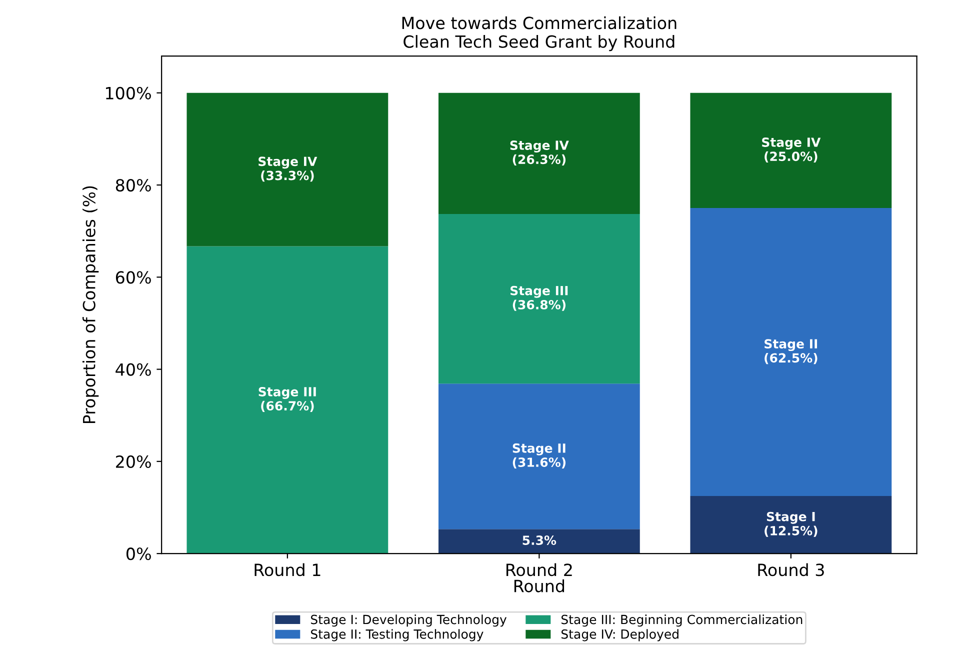 The width and height of the screenshot is (956, 659). I want to click on legend-label: Stage IV: Deployed, so click(619, 635).